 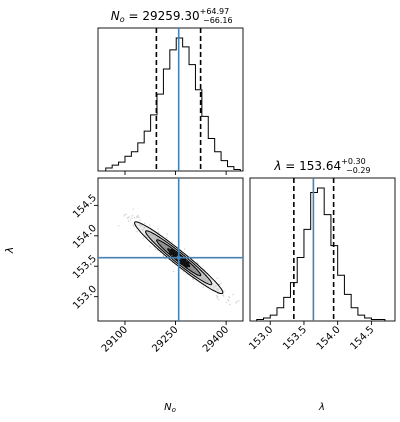 I want to click on panel-frame-N0-hist, so click(x=170, y=99).